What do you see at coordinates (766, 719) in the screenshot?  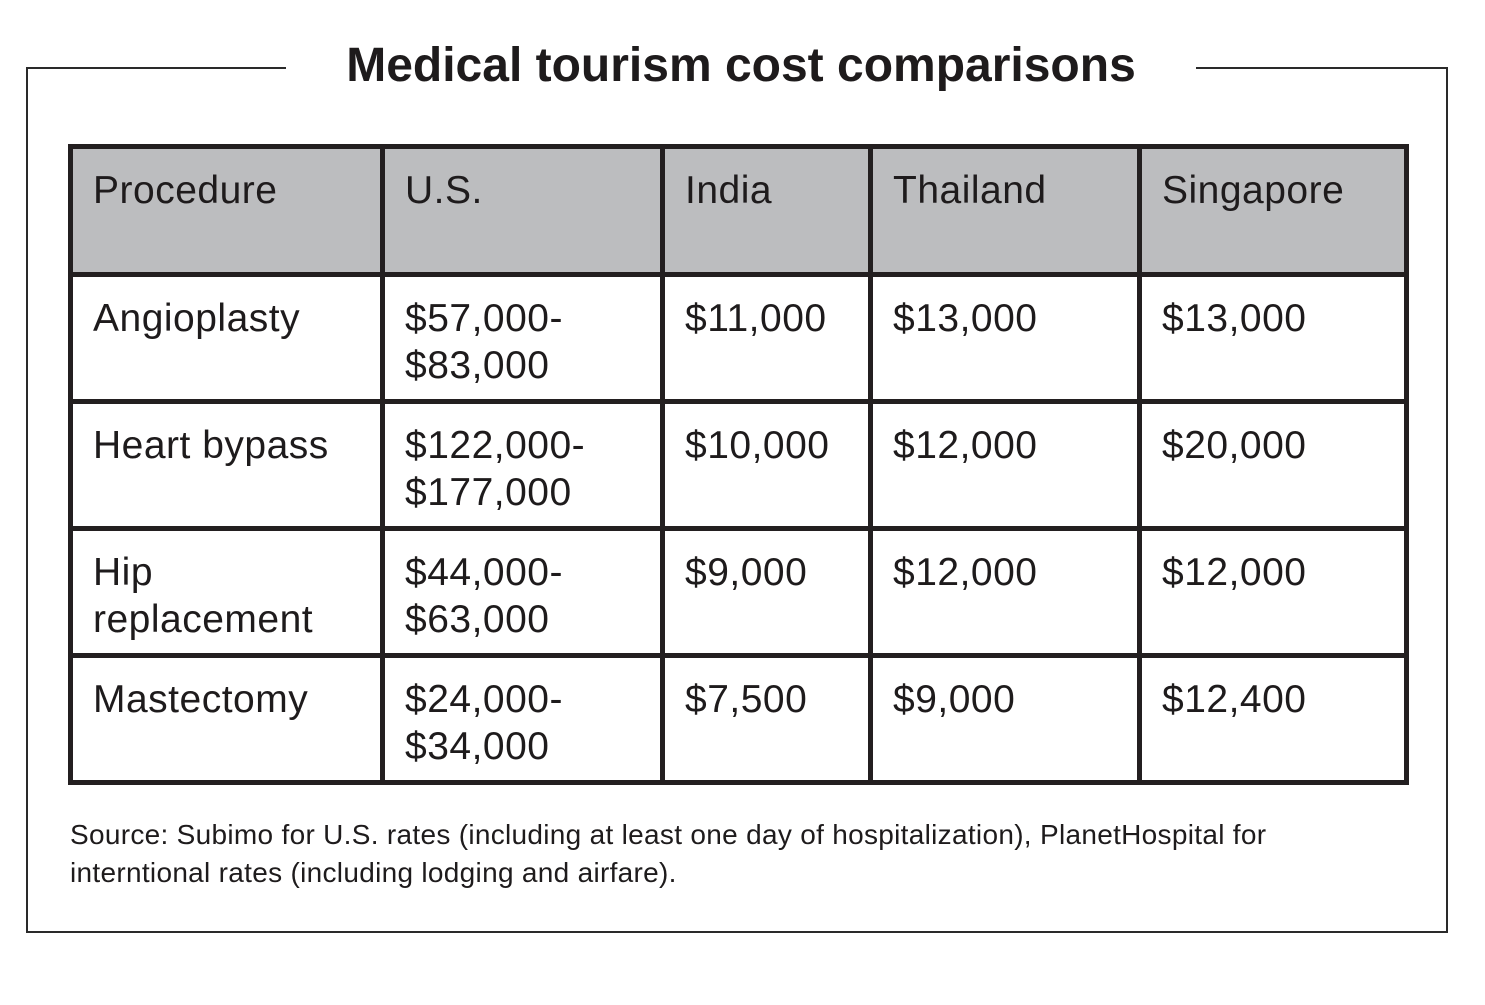 I see `cell-india: $7,500` at bounding box center [766, 719].